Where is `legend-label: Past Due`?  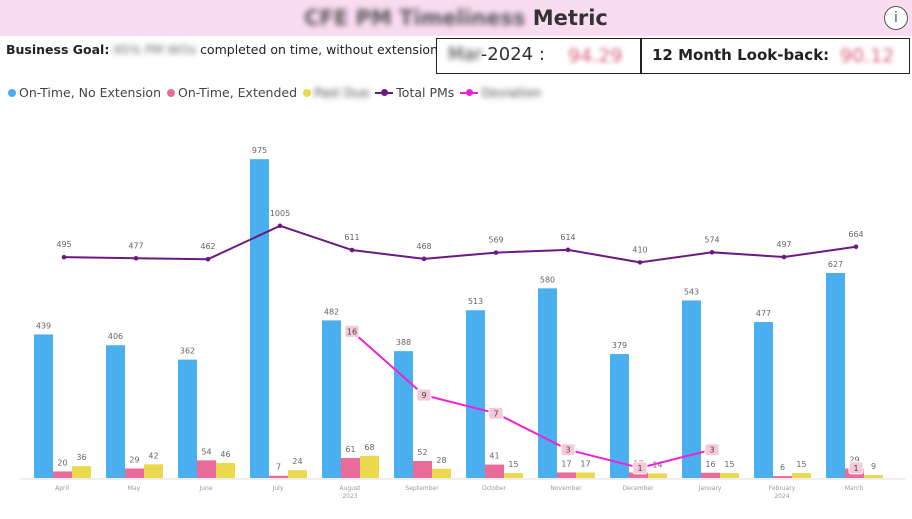 legend-label: Past Due is located at coordinates (342, 92).